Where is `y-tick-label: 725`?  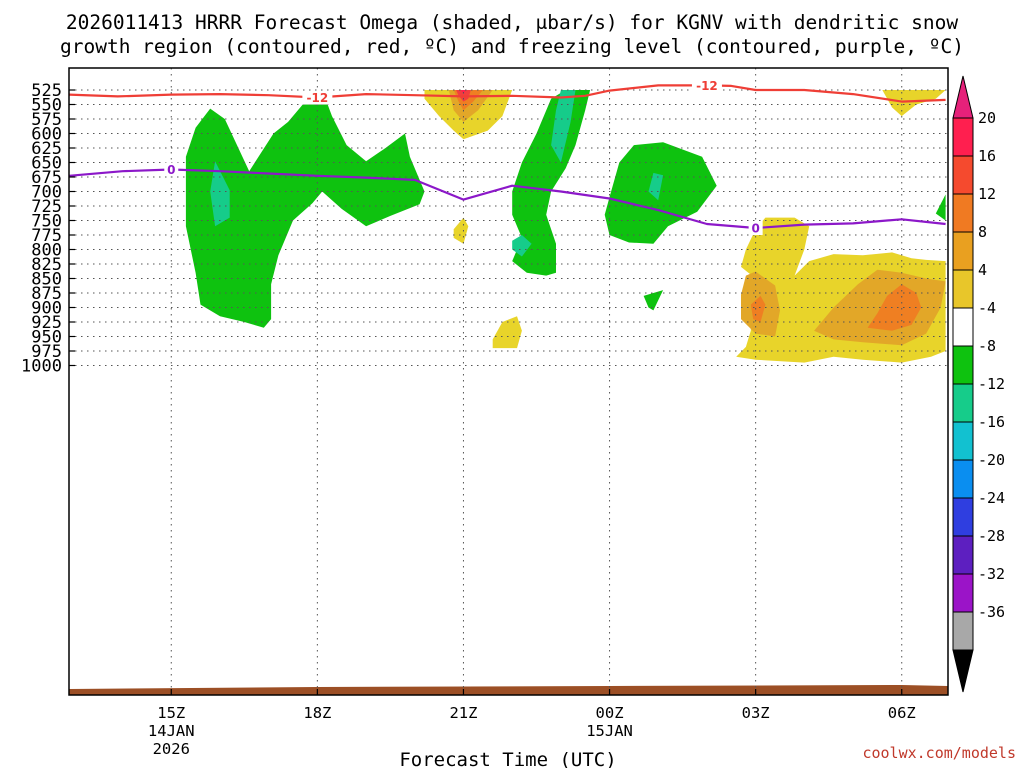
y-tick-label: 725 is located at coordinates (46, 207).